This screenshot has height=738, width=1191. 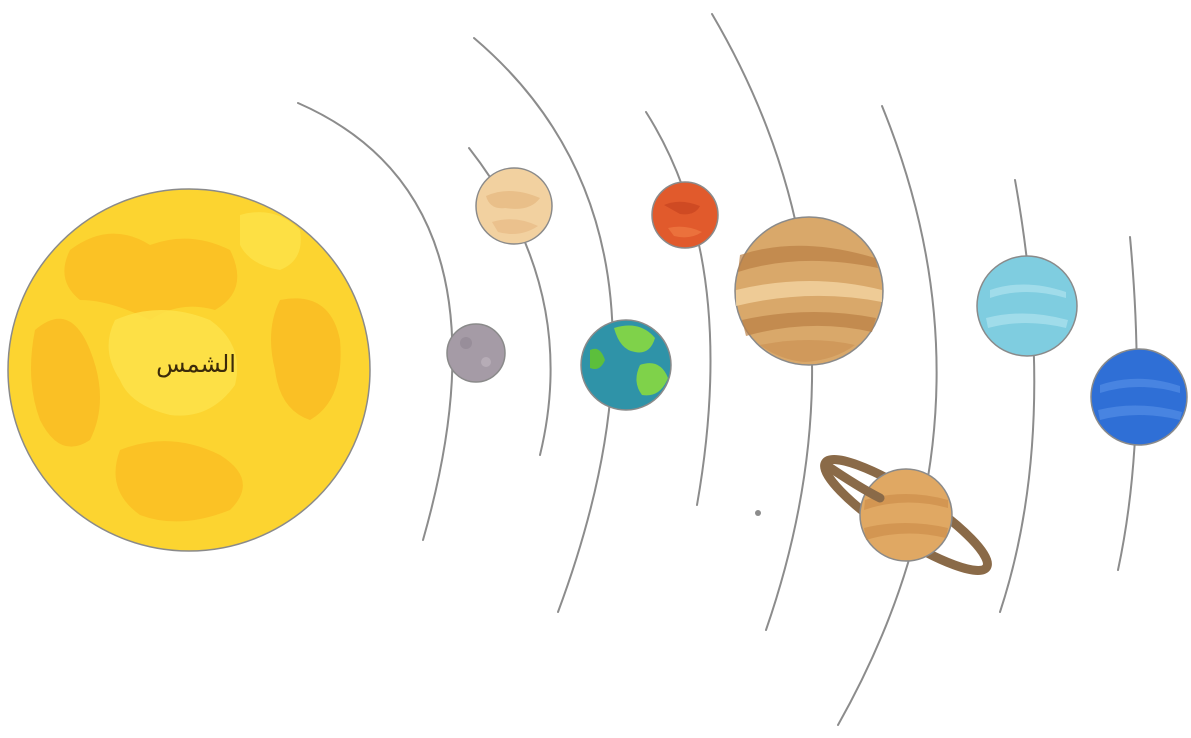 I want to click on venus-icon, so click(x=514, y=206).